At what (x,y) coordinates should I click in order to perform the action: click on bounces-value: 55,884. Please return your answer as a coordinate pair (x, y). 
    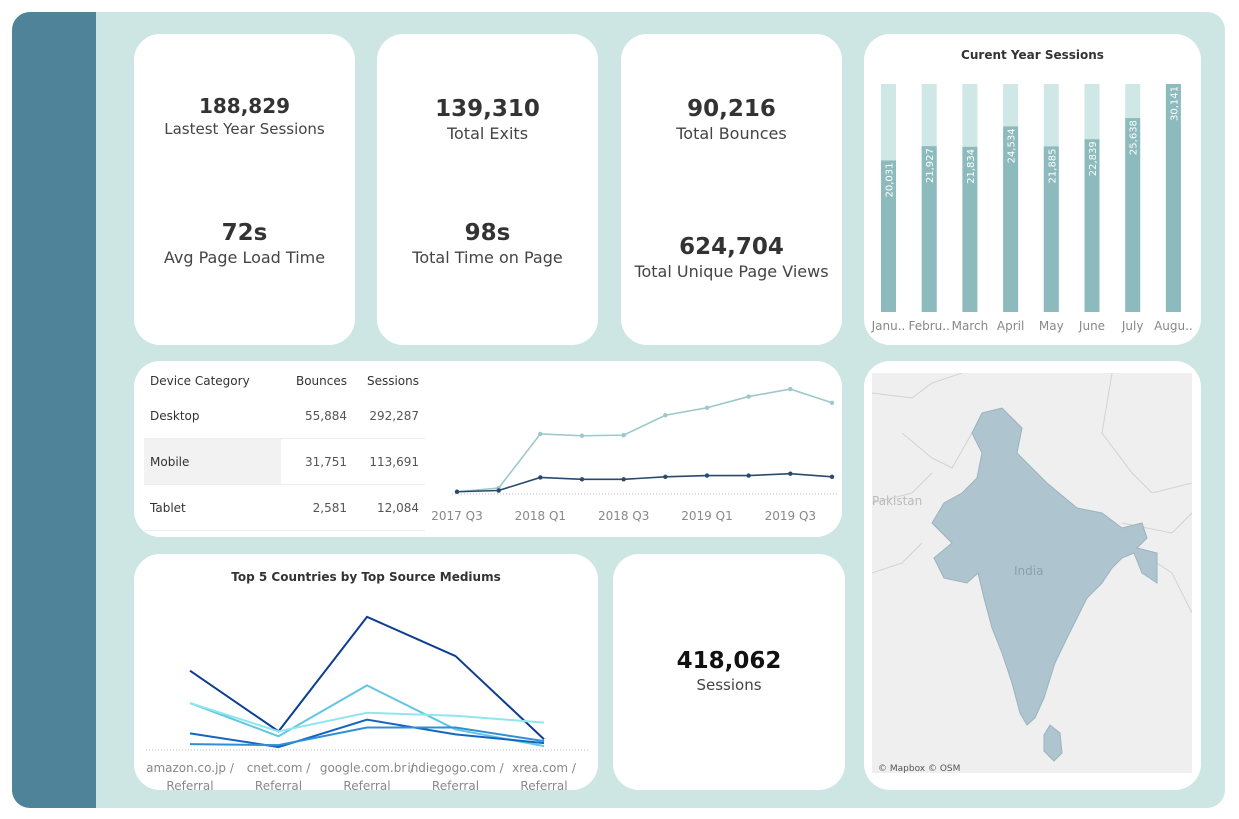
    Looking at the image, I should click on (317, 416).